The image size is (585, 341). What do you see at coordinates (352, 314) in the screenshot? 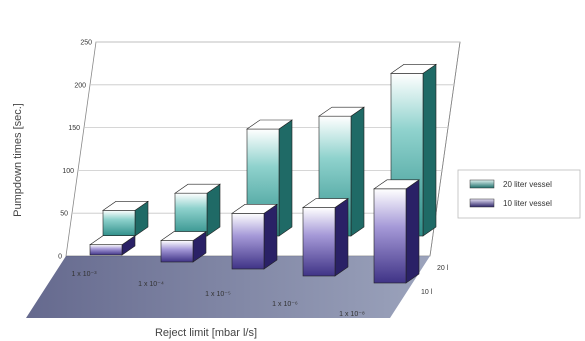
I see `x-tick-label: 1 x 10⁻⁸` at bounding box center [352, 314].